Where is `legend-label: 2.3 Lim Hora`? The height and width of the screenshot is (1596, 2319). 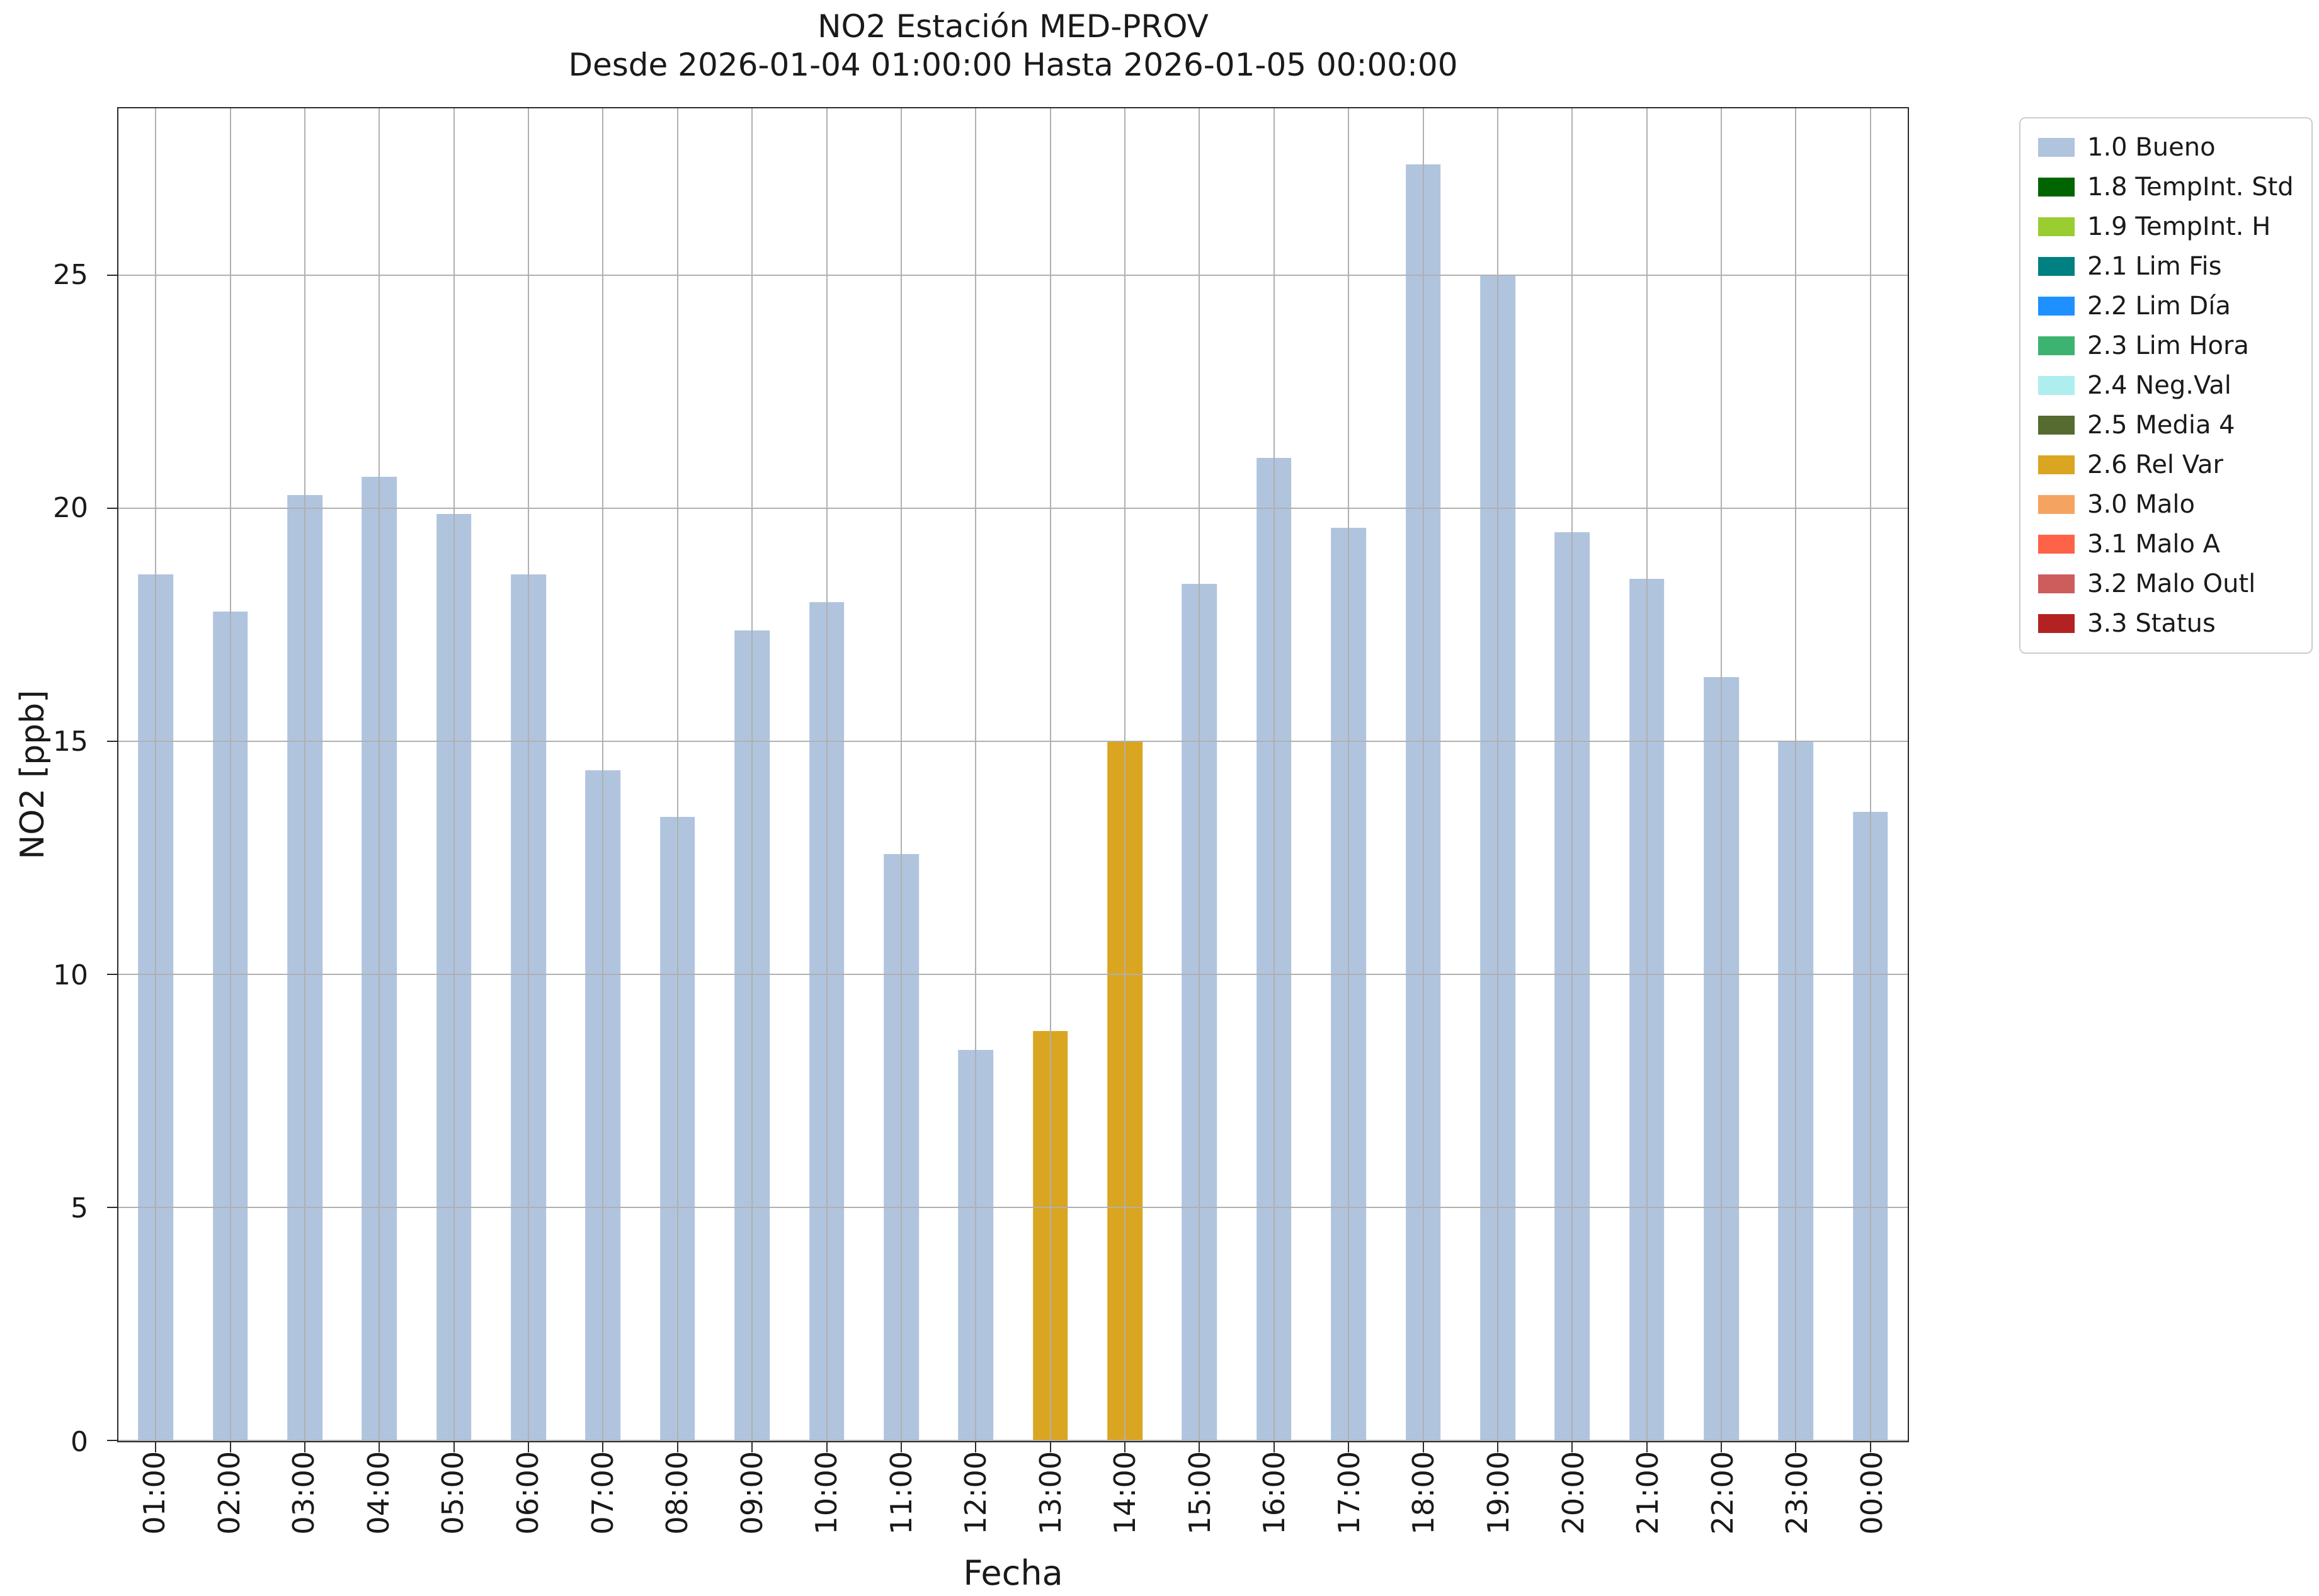
legend-label: 2.3 Lim Hora is located at coordinates (2168, 345).